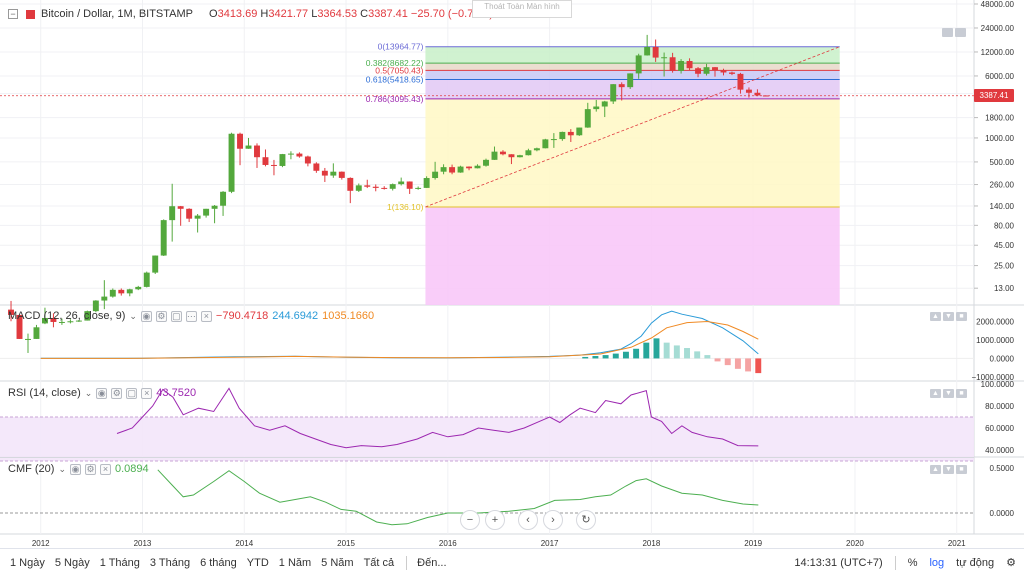  What do you see at coordinates (957, 543) in the screenshot?
I see `time-tick-label: 2021` at bounding box center [957, 543].